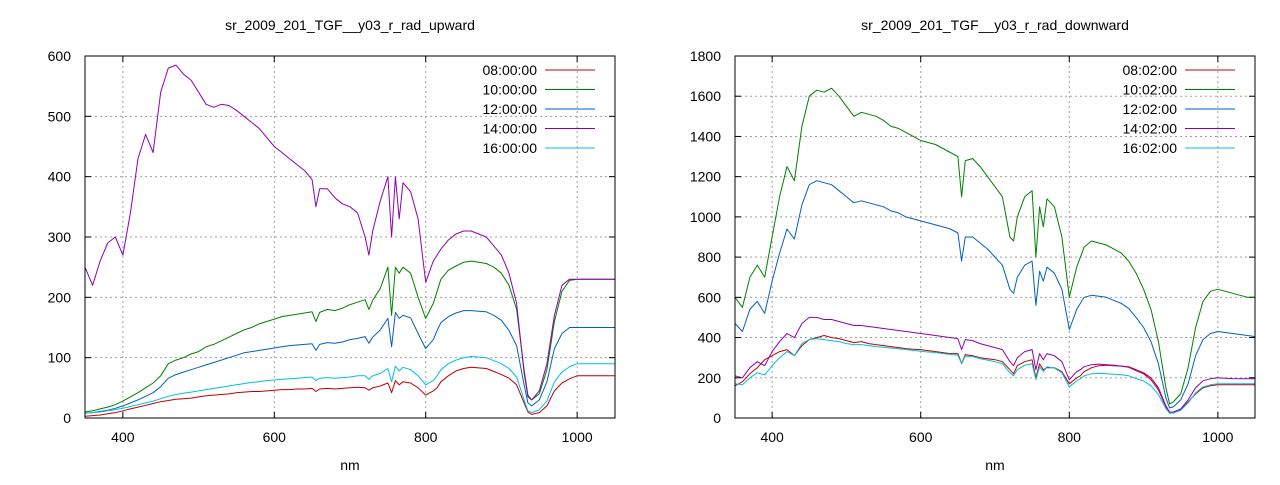 The image size is (1280, 485). Describe the element at coordinates (705, 96) in the screenshot. I see `y-tick-label: 1600` at that location.